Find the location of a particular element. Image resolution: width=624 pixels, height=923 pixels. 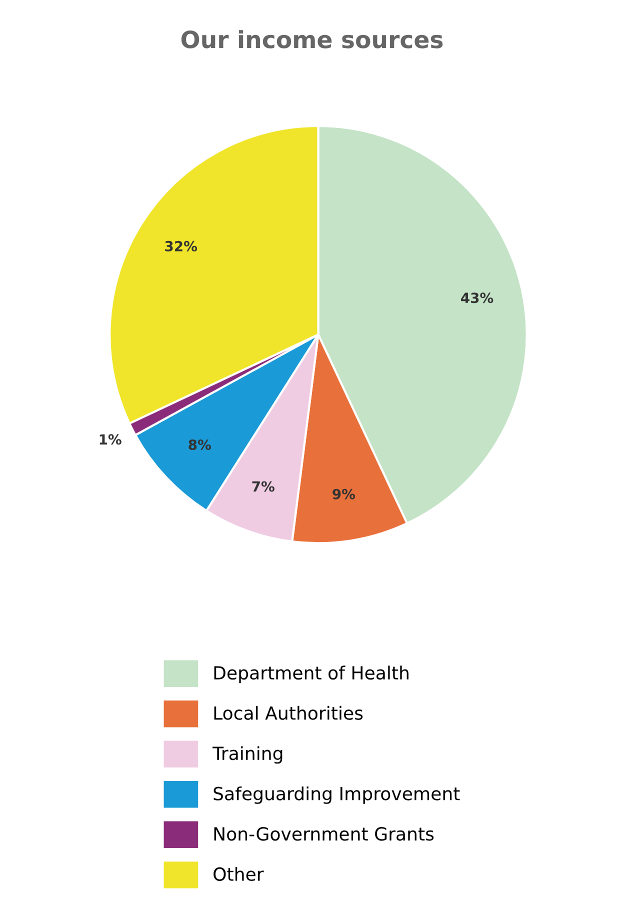

data-label: 7% is located at coordinates (263, 486).